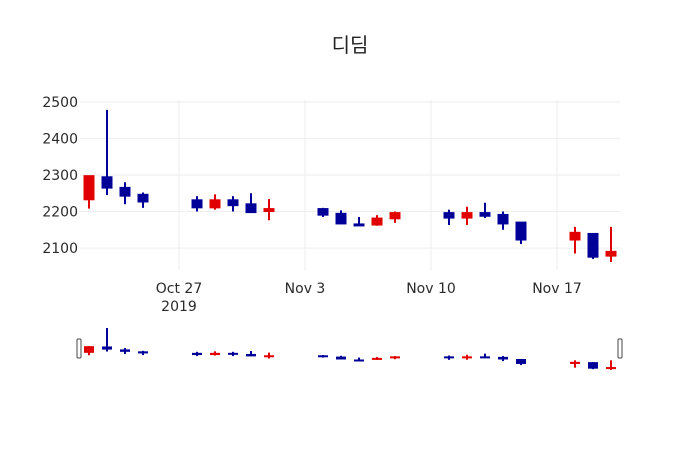 Image resolution: width=700 pixels, height=450 pixels. Describe the element at coordinates (620, 348) in the screenshot. I see `range-slider-right-handle` at that location.